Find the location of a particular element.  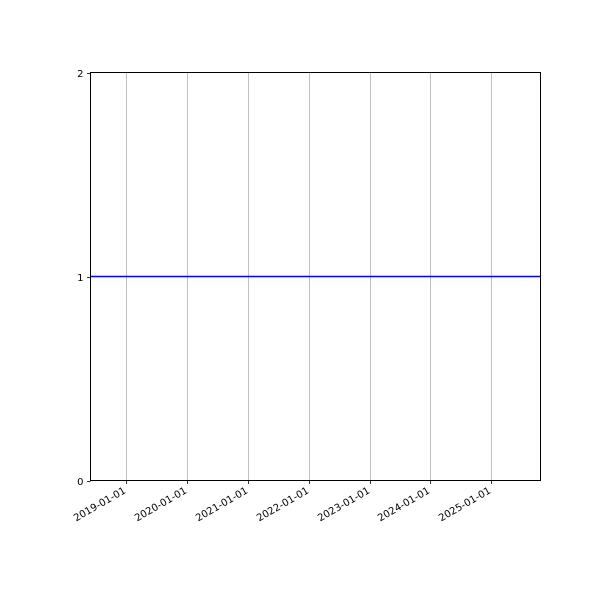

x-tick-label: 2019-01-01 is located at coordinates (100, 505).